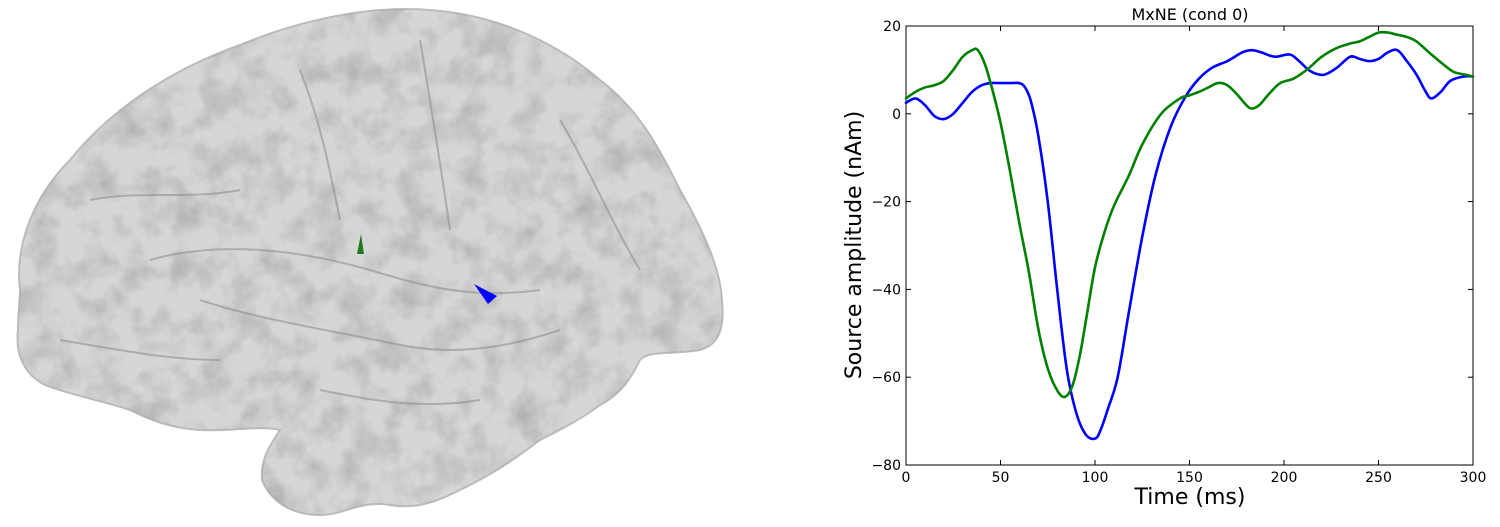 Image resolution: width=1500 pixels, height=527 pixels. Describe the element at coordinates (1189, 478) in the screenshot. I see `x-tick-label: 150` at that location.